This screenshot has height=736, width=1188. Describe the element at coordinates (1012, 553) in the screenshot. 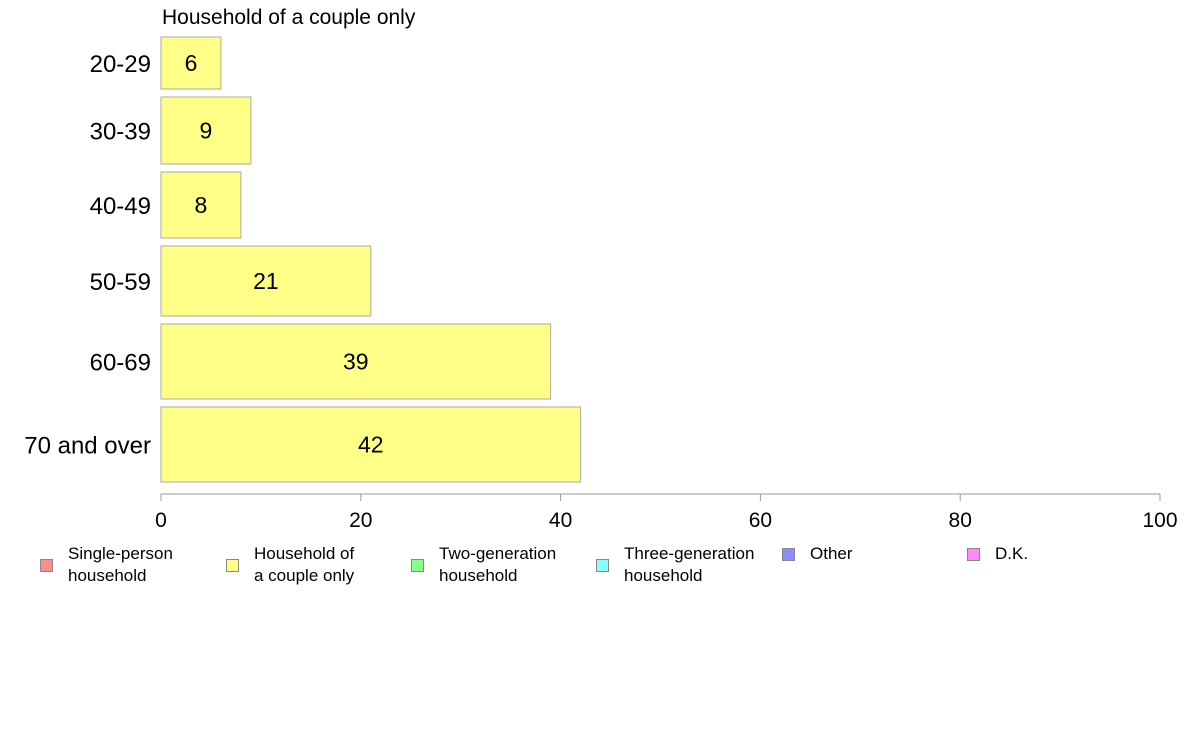

I see `legend-label: D.K.` at that location.